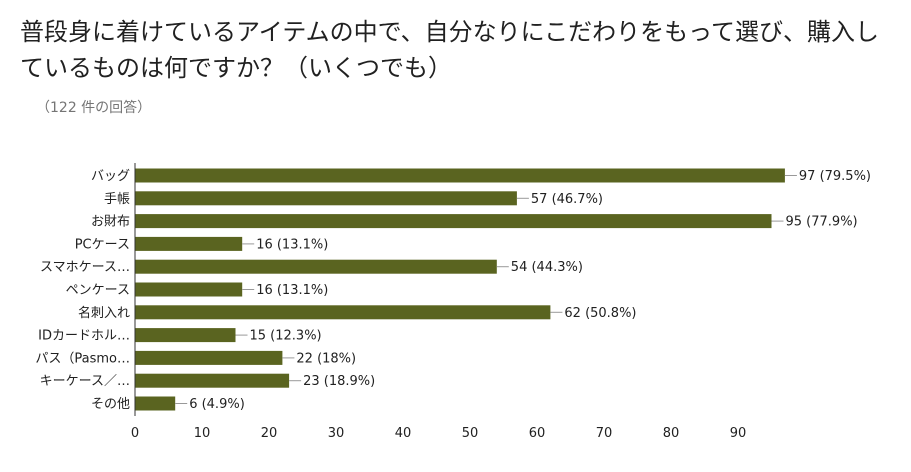 The height and width of the screenshot is (472, 911). Describe the element at coordinates (547, 267) in the screenshot. I see `data-label: 54 (44.3%)` at that location.